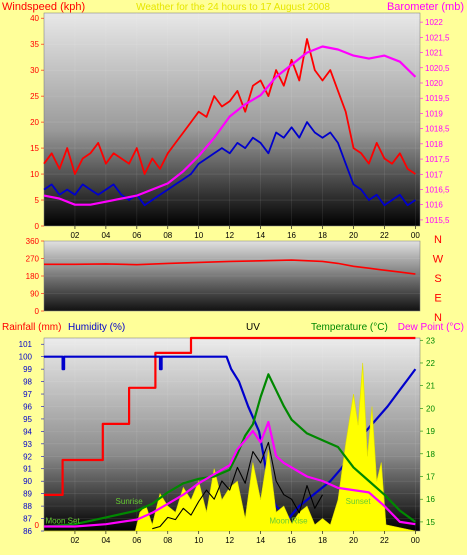 The height and width of the screenshot is (555, 467). What do you see at coordinates (291, 540) in the screenshot?
I see `rain-tick-label-16: 16` at bounding box center [291, 540].